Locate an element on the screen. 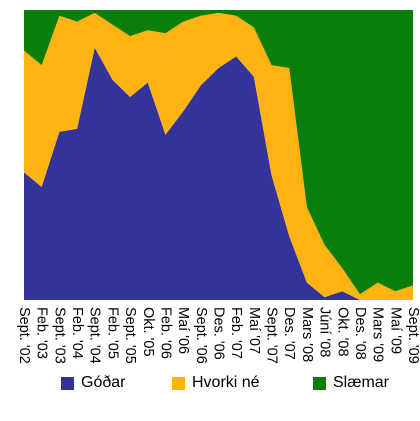 The width and height of the screenshot is (420, 421). x-tick-label: Des. '06 is located at coordinates (219, 333).